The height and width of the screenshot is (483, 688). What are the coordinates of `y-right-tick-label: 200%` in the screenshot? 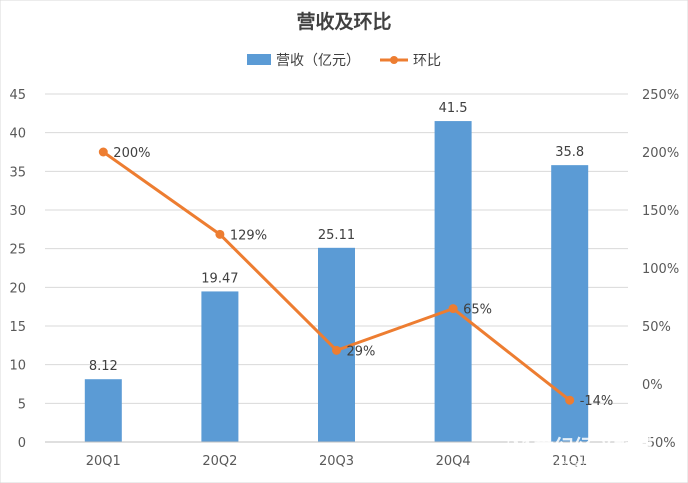 It's located at (660, 153).